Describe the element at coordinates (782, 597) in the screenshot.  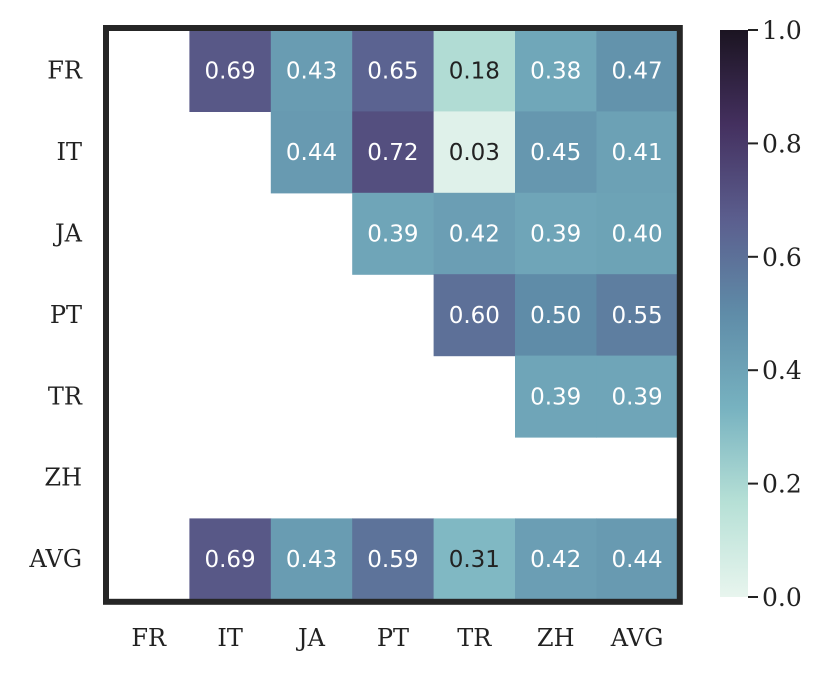
I see `colorbar-tick-label: 0.0` at that location.